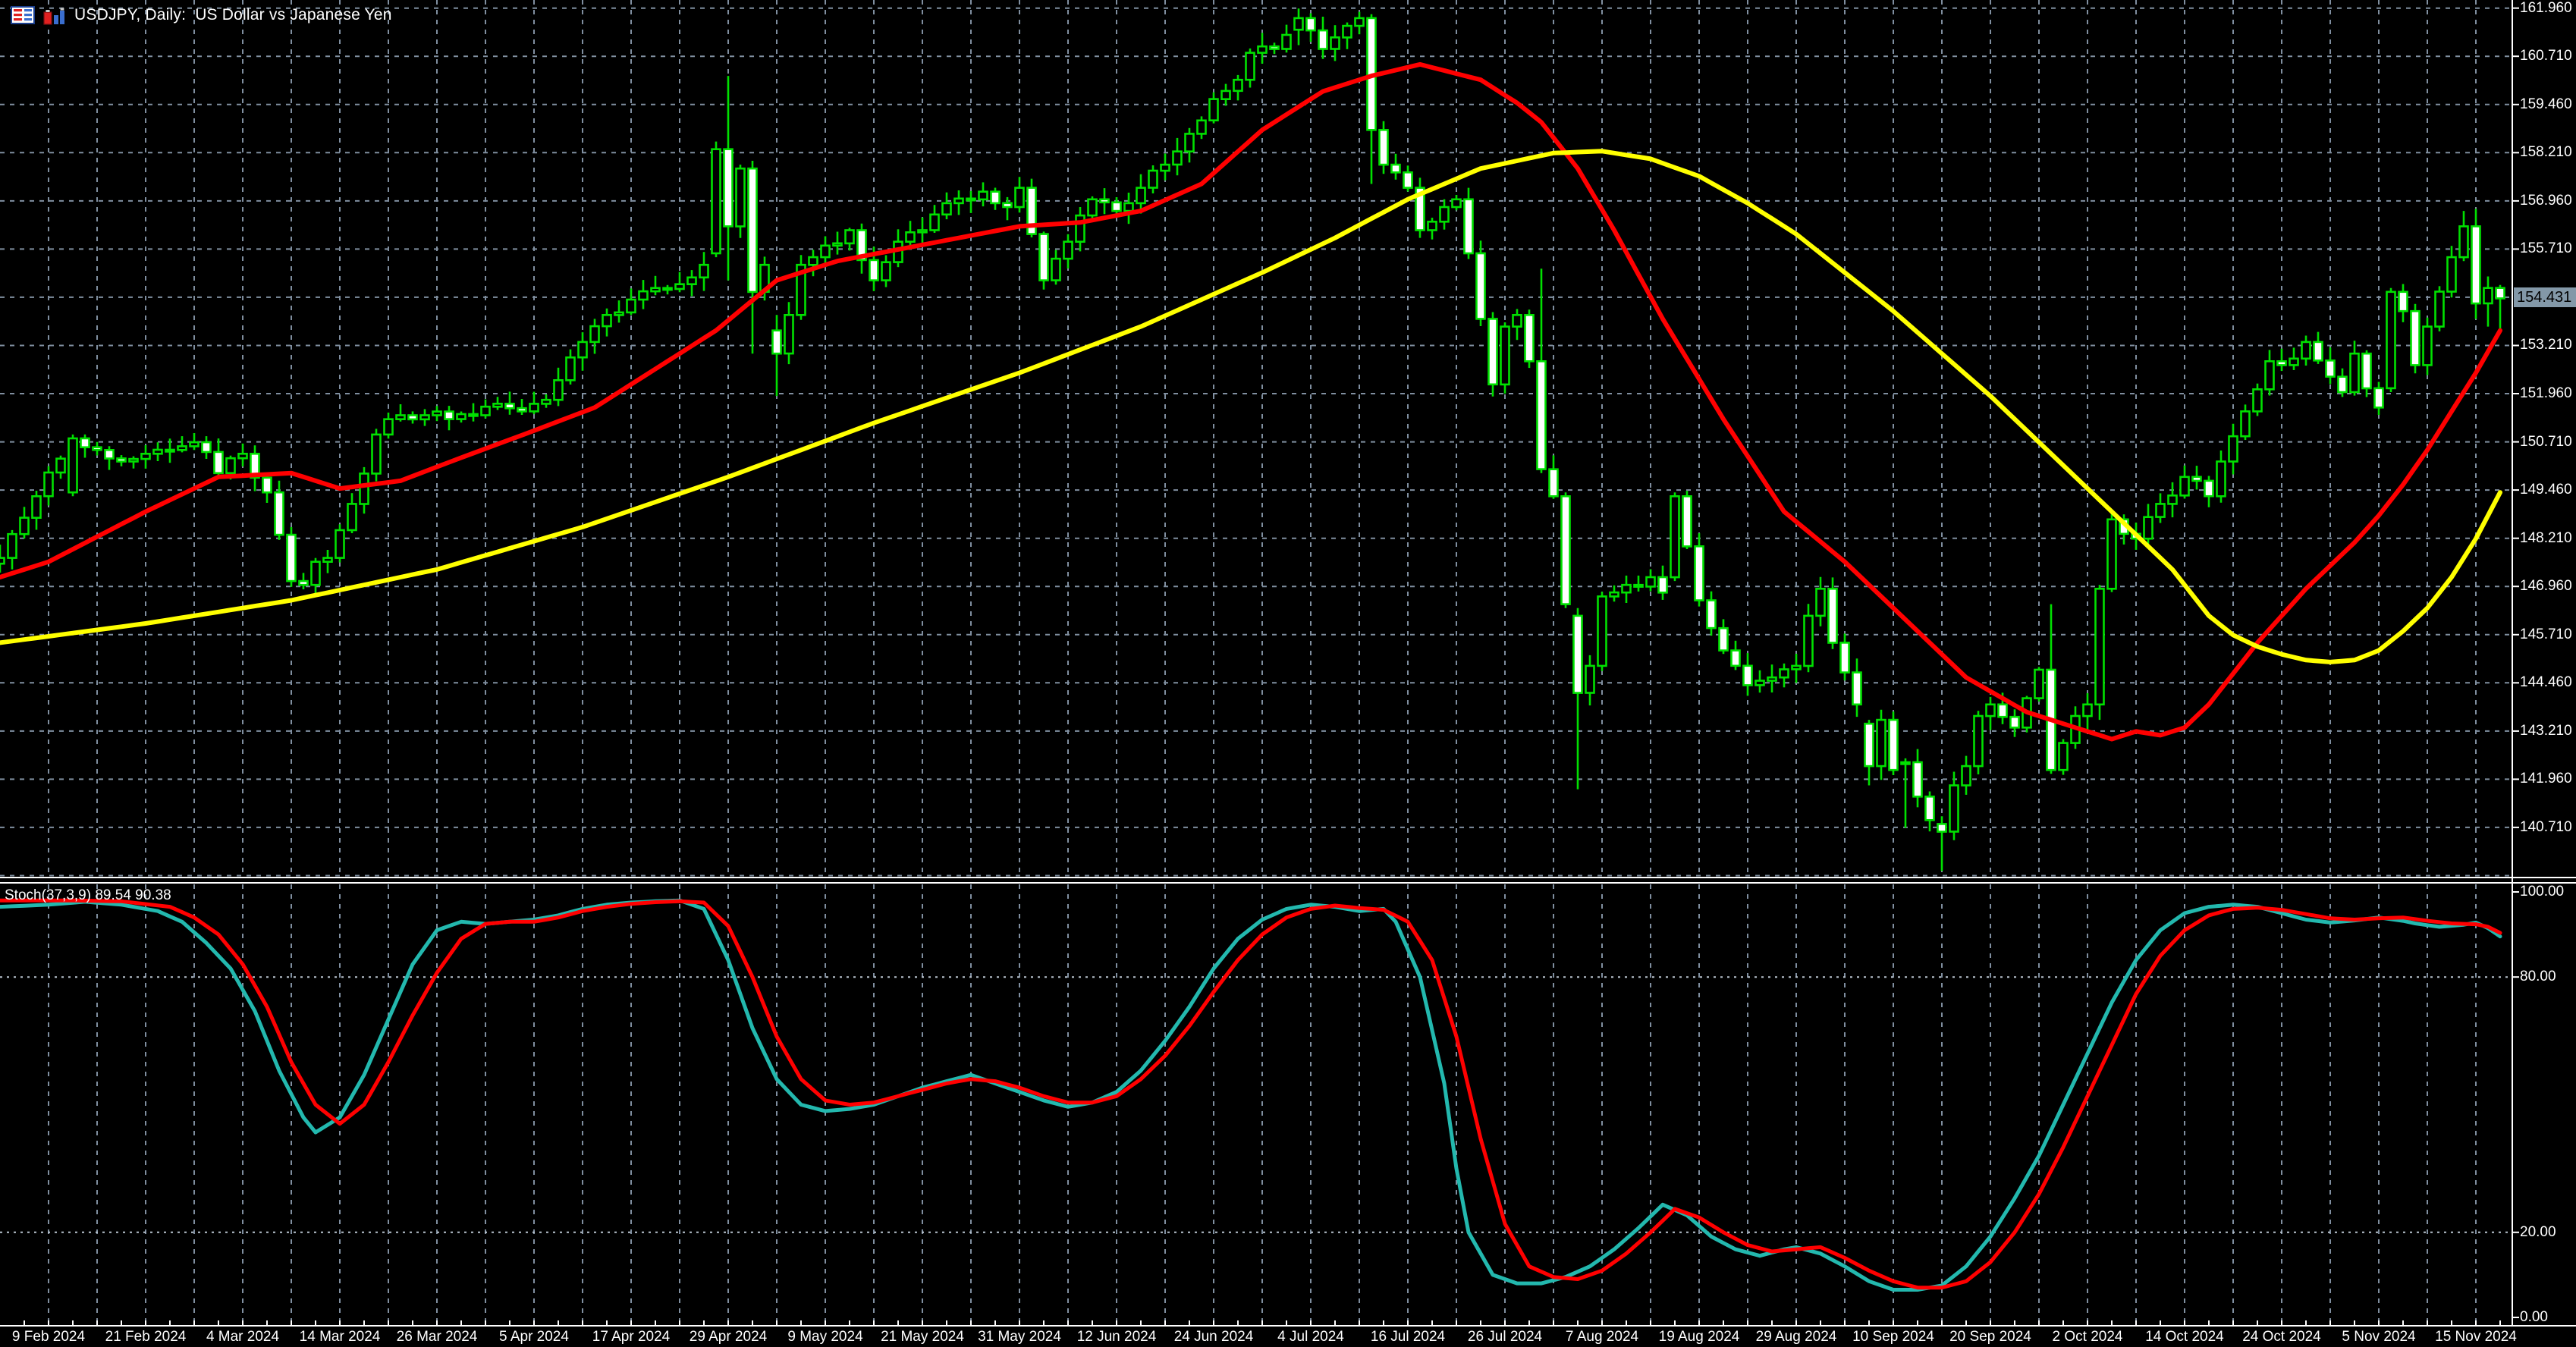 This screenshot has height=1347, width=2576. Describe the element at coordinates (88, 895) in the screenshot. I see `stochastic-indicator-label: Stoch(37,3,9) 89.54 90.38` at that location.